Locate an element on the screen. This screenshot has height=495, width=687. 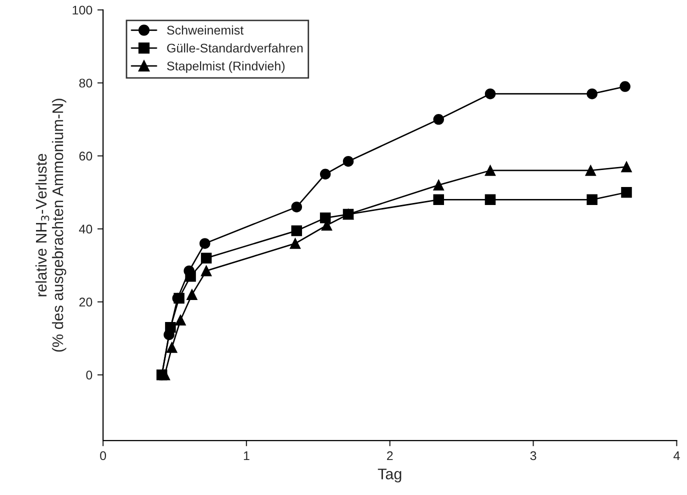
y-tick-label: 0 is located at coordinates (89, 375).